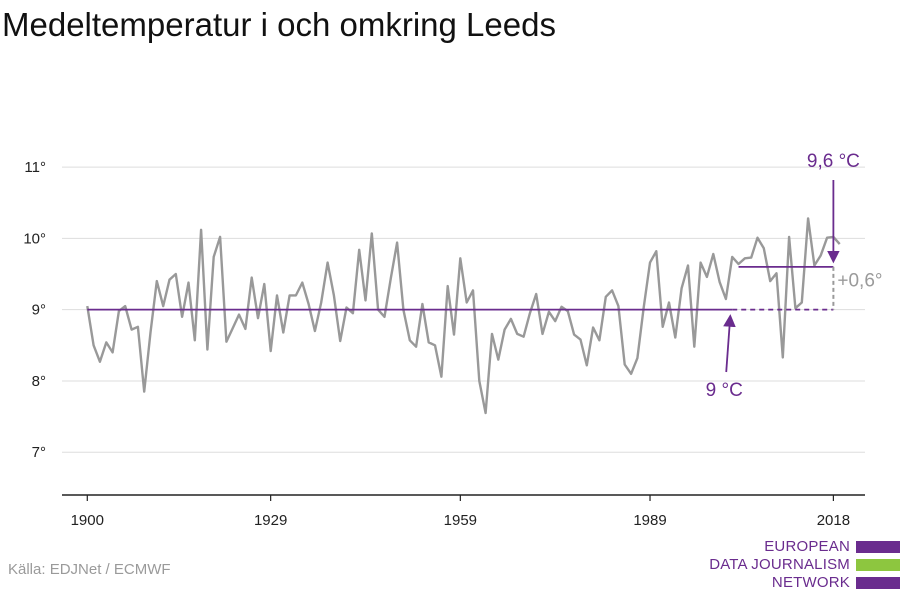 The height and width of the screenshot is (600, 900). I want to click on logo-bar-purple-bottom, so click(878, 583).